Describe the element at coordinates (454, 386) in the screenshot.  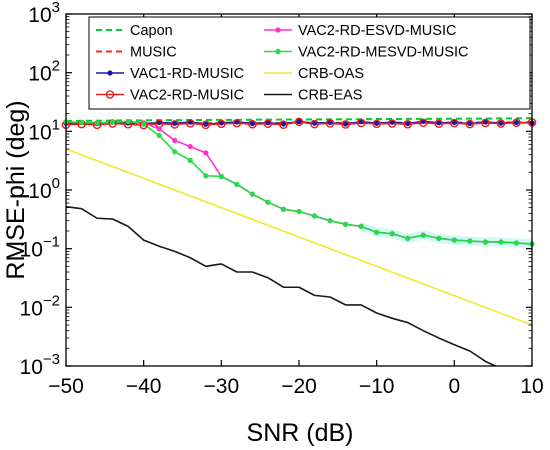
I see `x-tick-label: 0` at that location.